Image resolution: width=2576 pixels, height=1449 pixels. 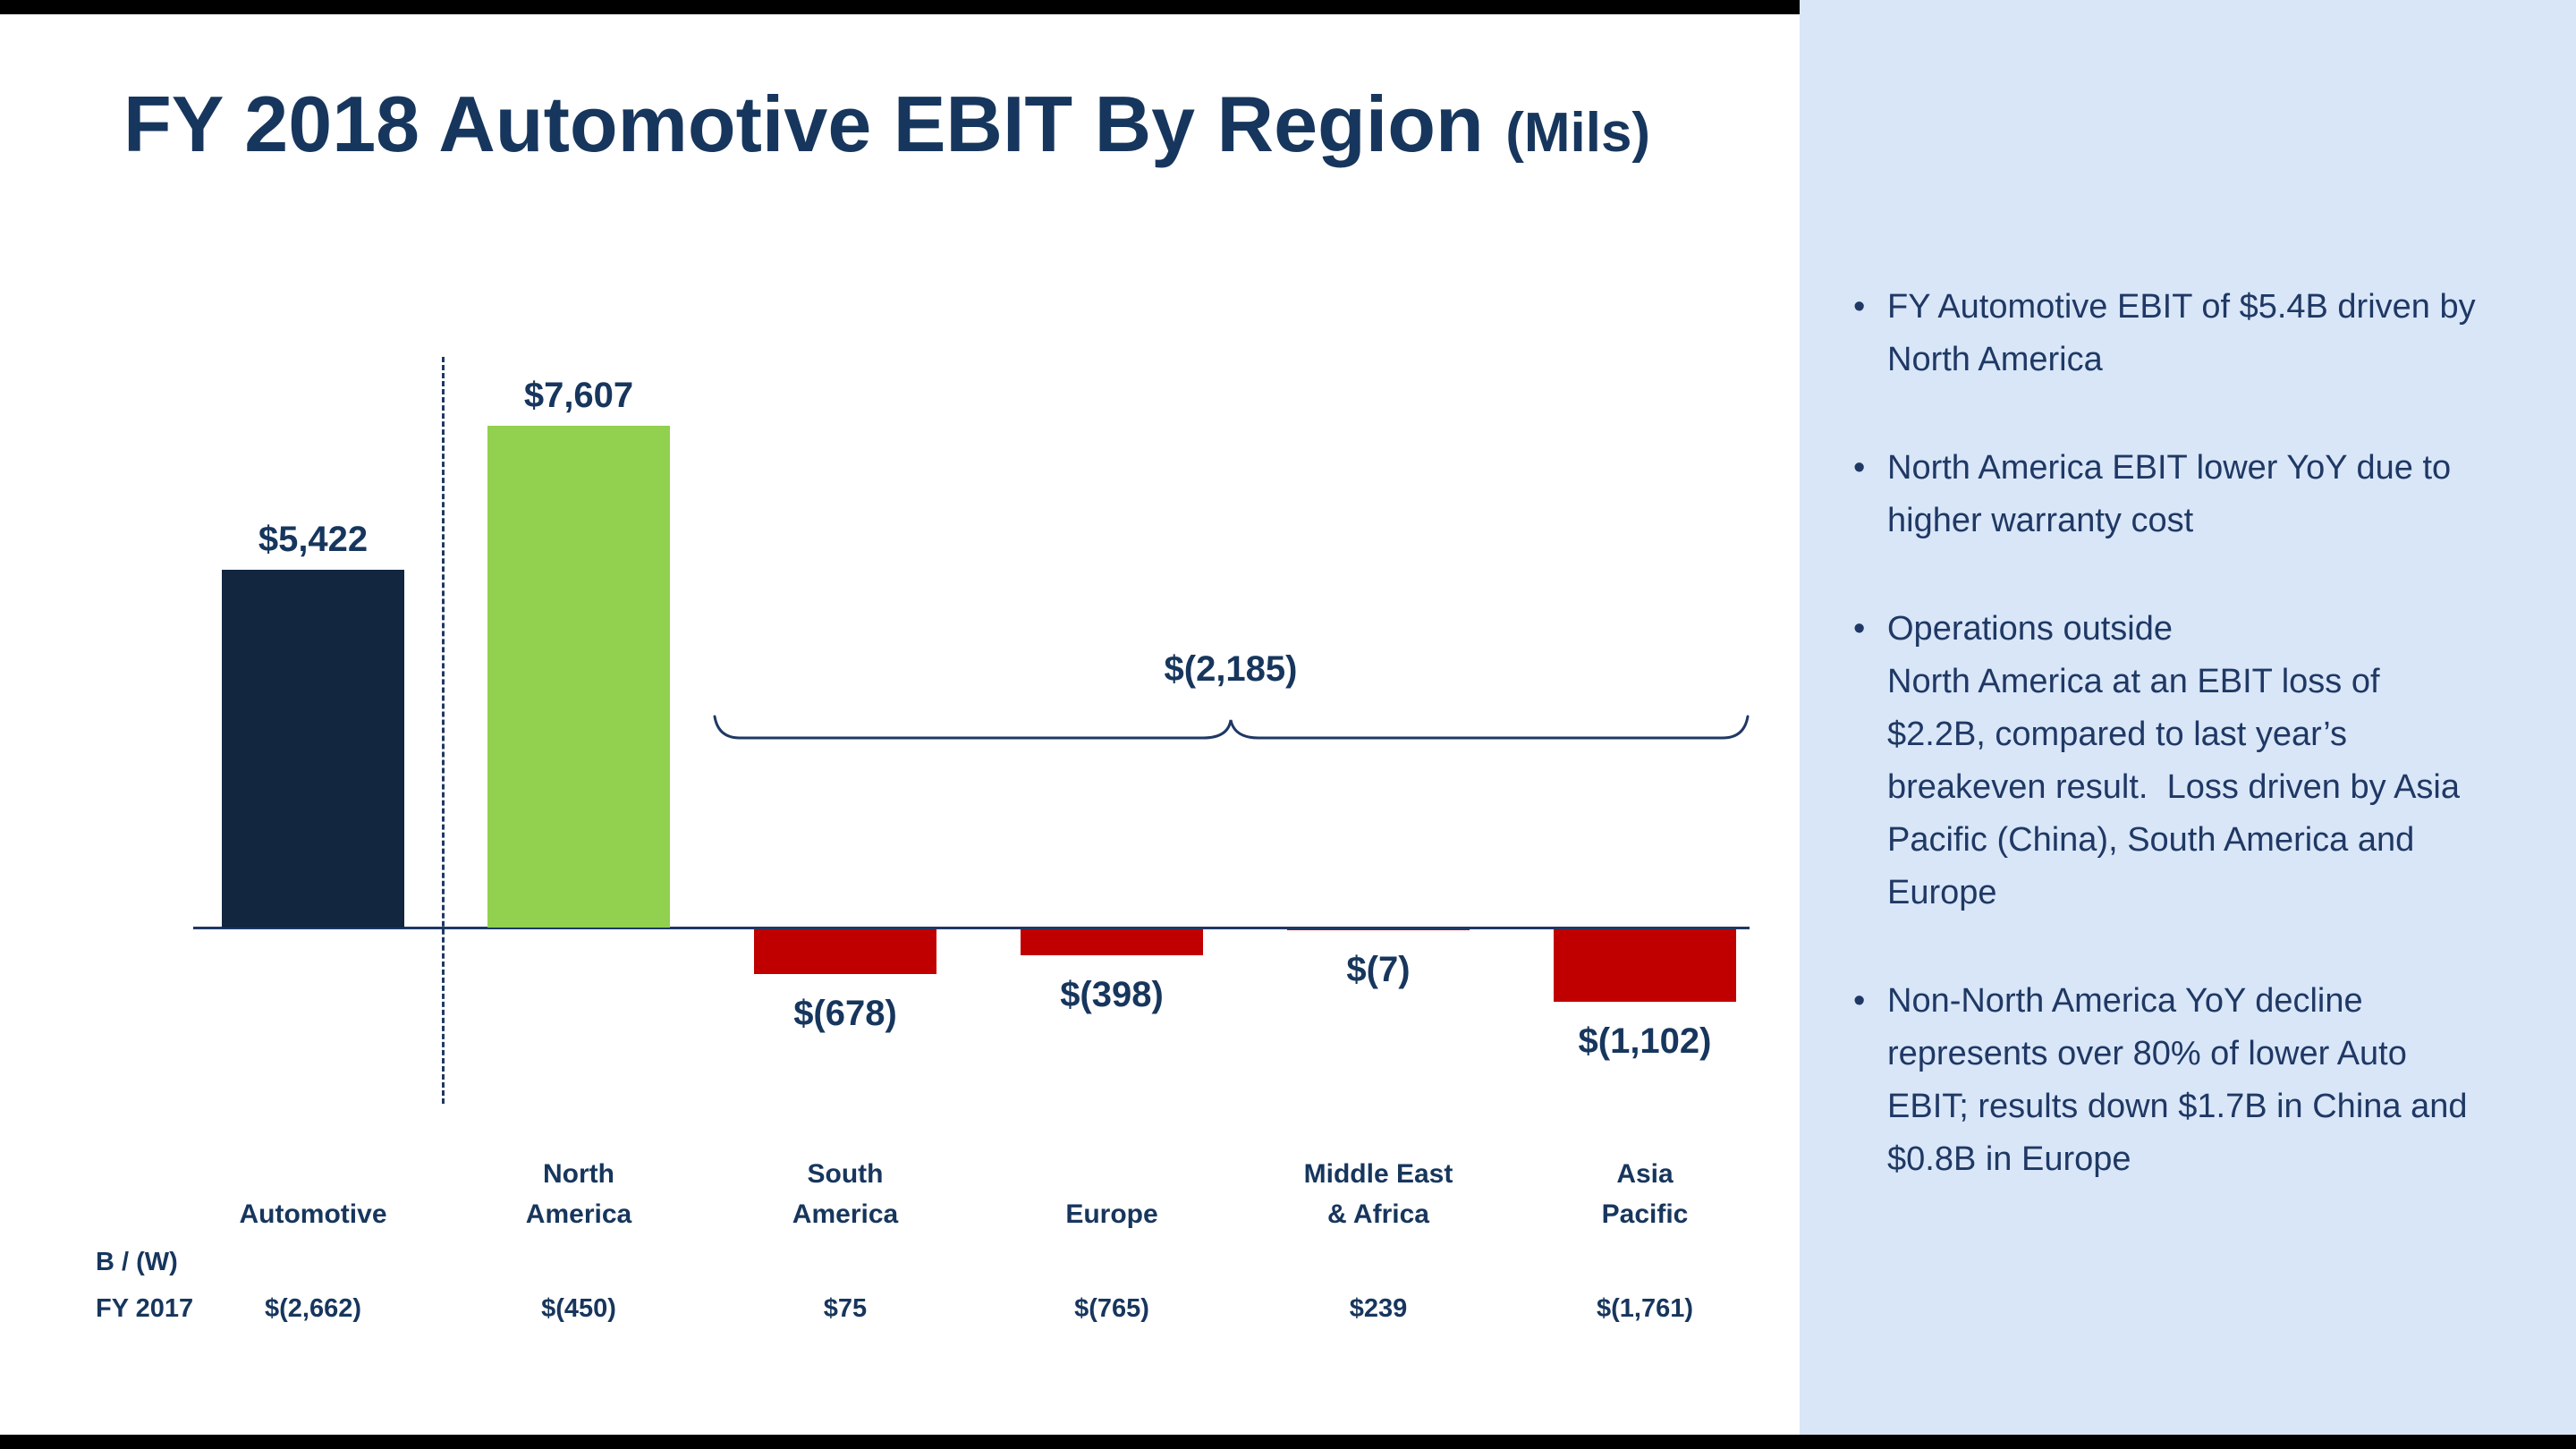 What do you see at coordinates (578, 1308) in the screenshot?
I see `fy2017-value-north-america: $(450)` at bounding box center [578, 1308].